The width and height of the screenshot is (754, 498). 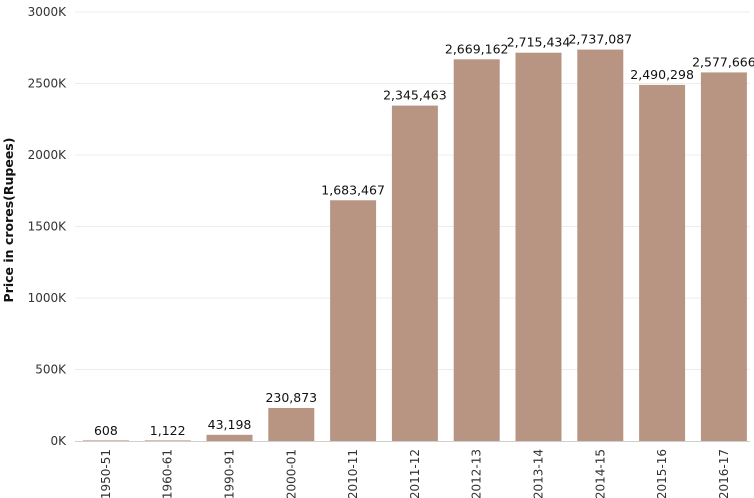 What do you see at coordinates (600, 39) in the screenshot?
I see `data-label: 2,737,087` at bounding box center [600, 39].